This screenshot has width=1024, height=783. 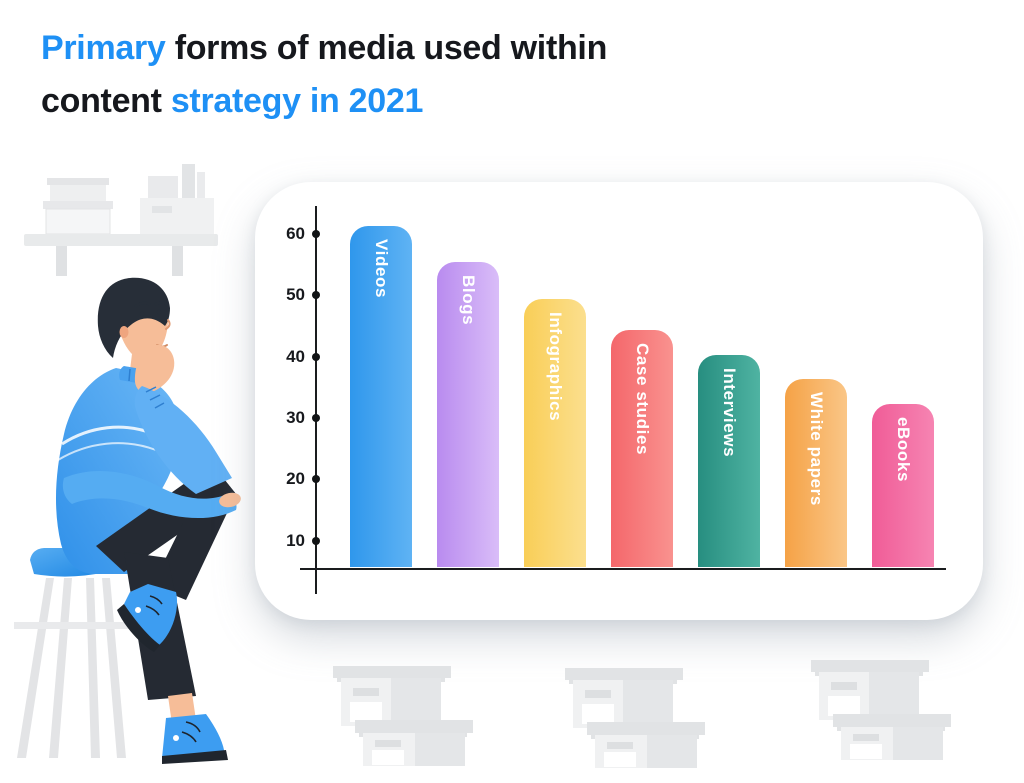 I want to click on wall-shelf-illustration, so click(x=121, y=220).